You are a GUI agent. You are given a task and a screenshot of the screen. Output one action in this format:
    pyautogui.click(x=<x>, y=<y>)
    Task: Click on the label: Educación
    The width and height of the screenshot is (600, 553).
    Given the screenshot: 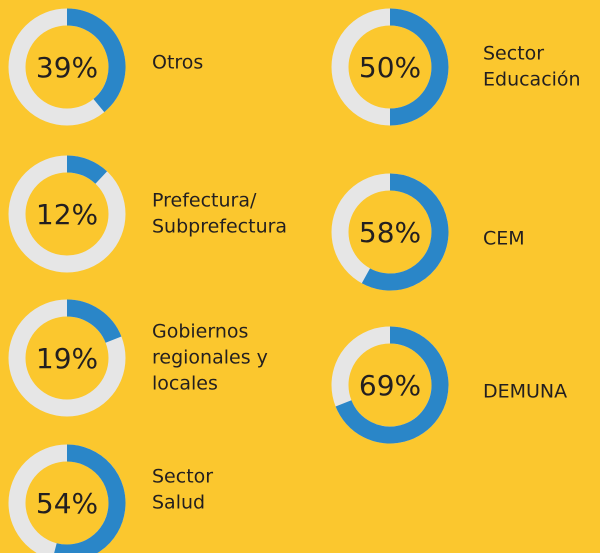 What is the action you would take?
    pyautogui.click(x=532, y=80)
    